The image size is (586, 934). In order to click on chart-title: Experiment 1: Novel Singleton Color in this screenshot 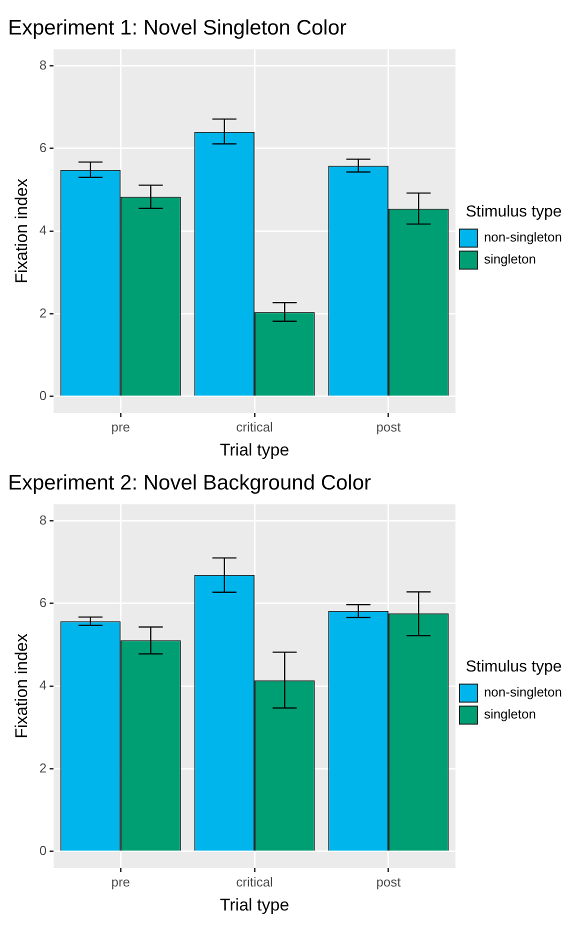, I will do `click(177, 28)`.